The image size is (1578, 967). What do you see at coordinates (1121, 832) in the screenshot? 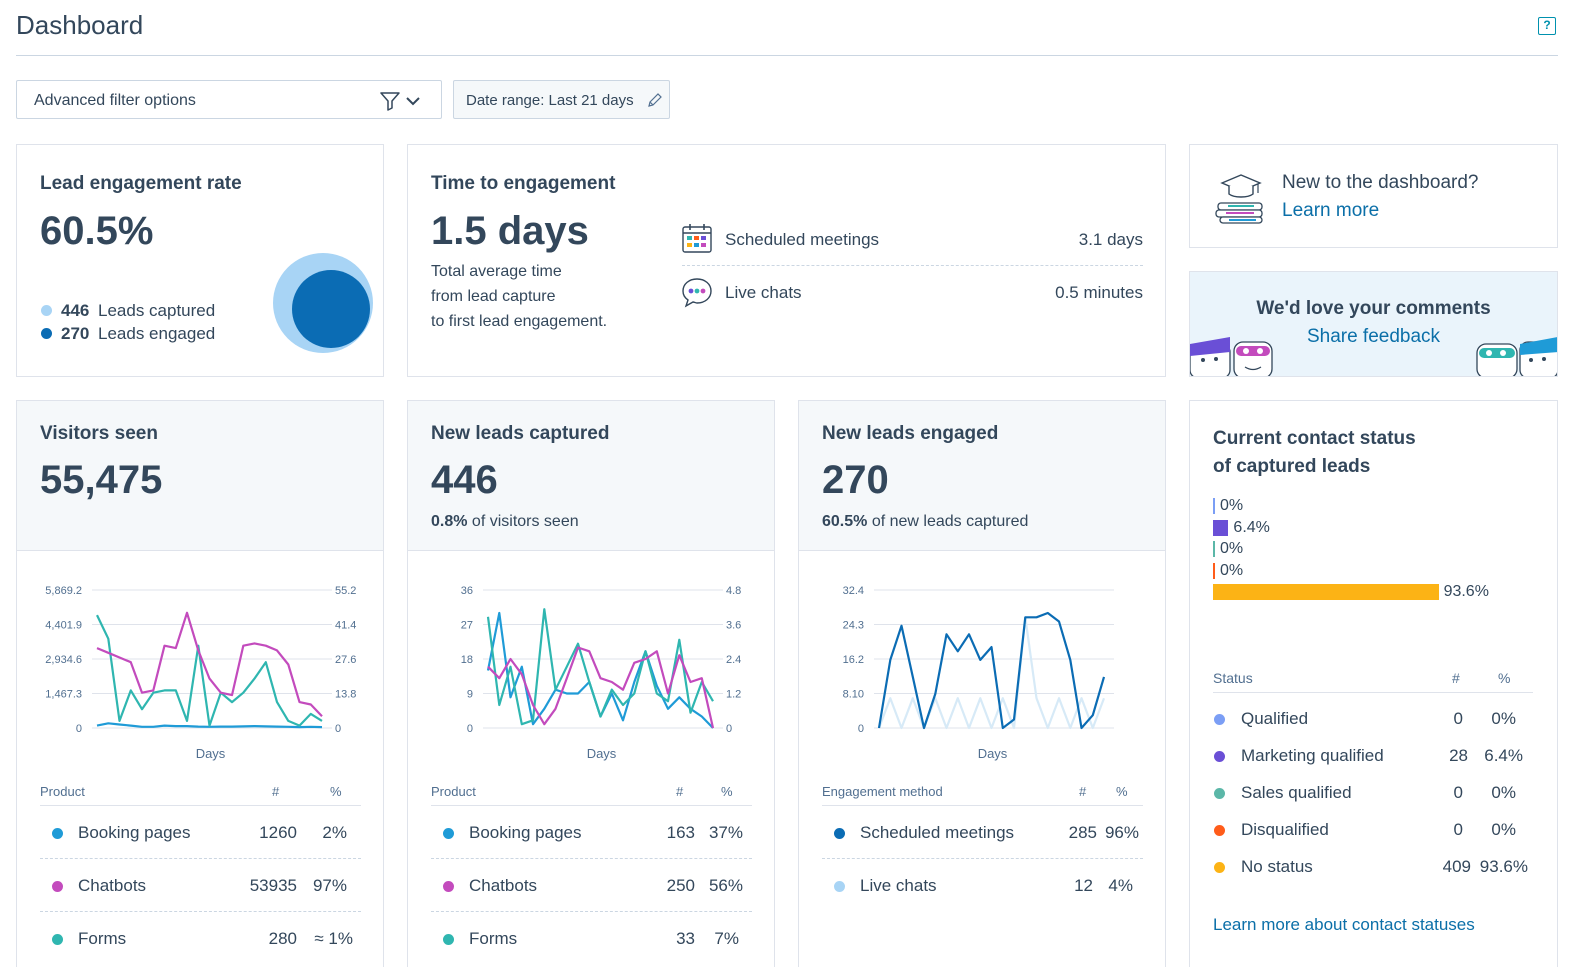
I see `row-pct: 96%` at bounding box center [1121, 832].